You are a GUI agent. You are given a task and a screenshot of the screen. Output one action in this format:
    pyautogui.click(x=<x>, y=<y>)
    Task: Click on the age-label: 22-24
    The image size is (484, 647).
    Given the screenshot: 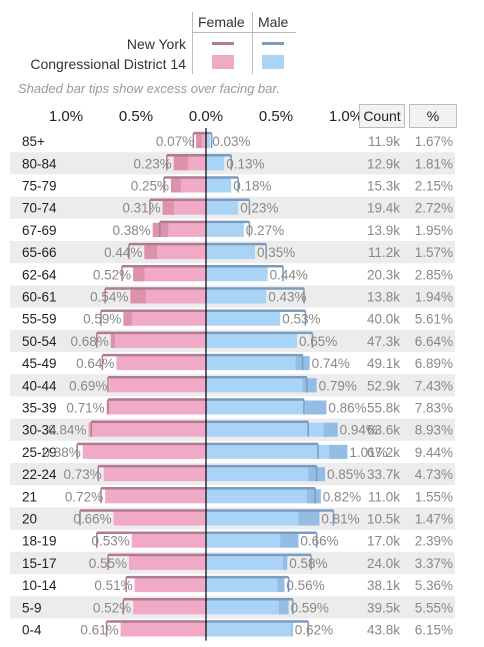 What is the action you would take?
    pyautogui.click(x=39, y=474)
    